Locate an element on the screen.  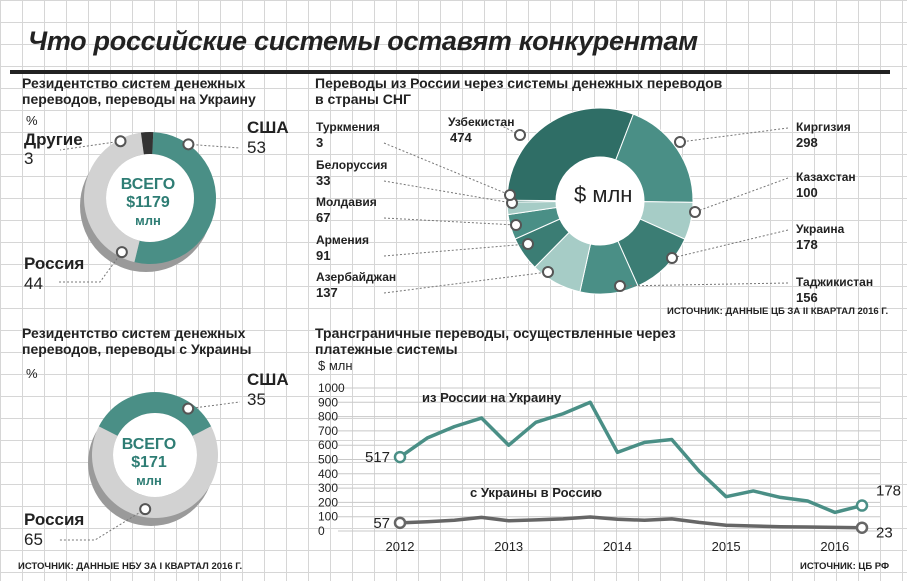
y-tick-label: 100 is located at coordinates (328, 517).